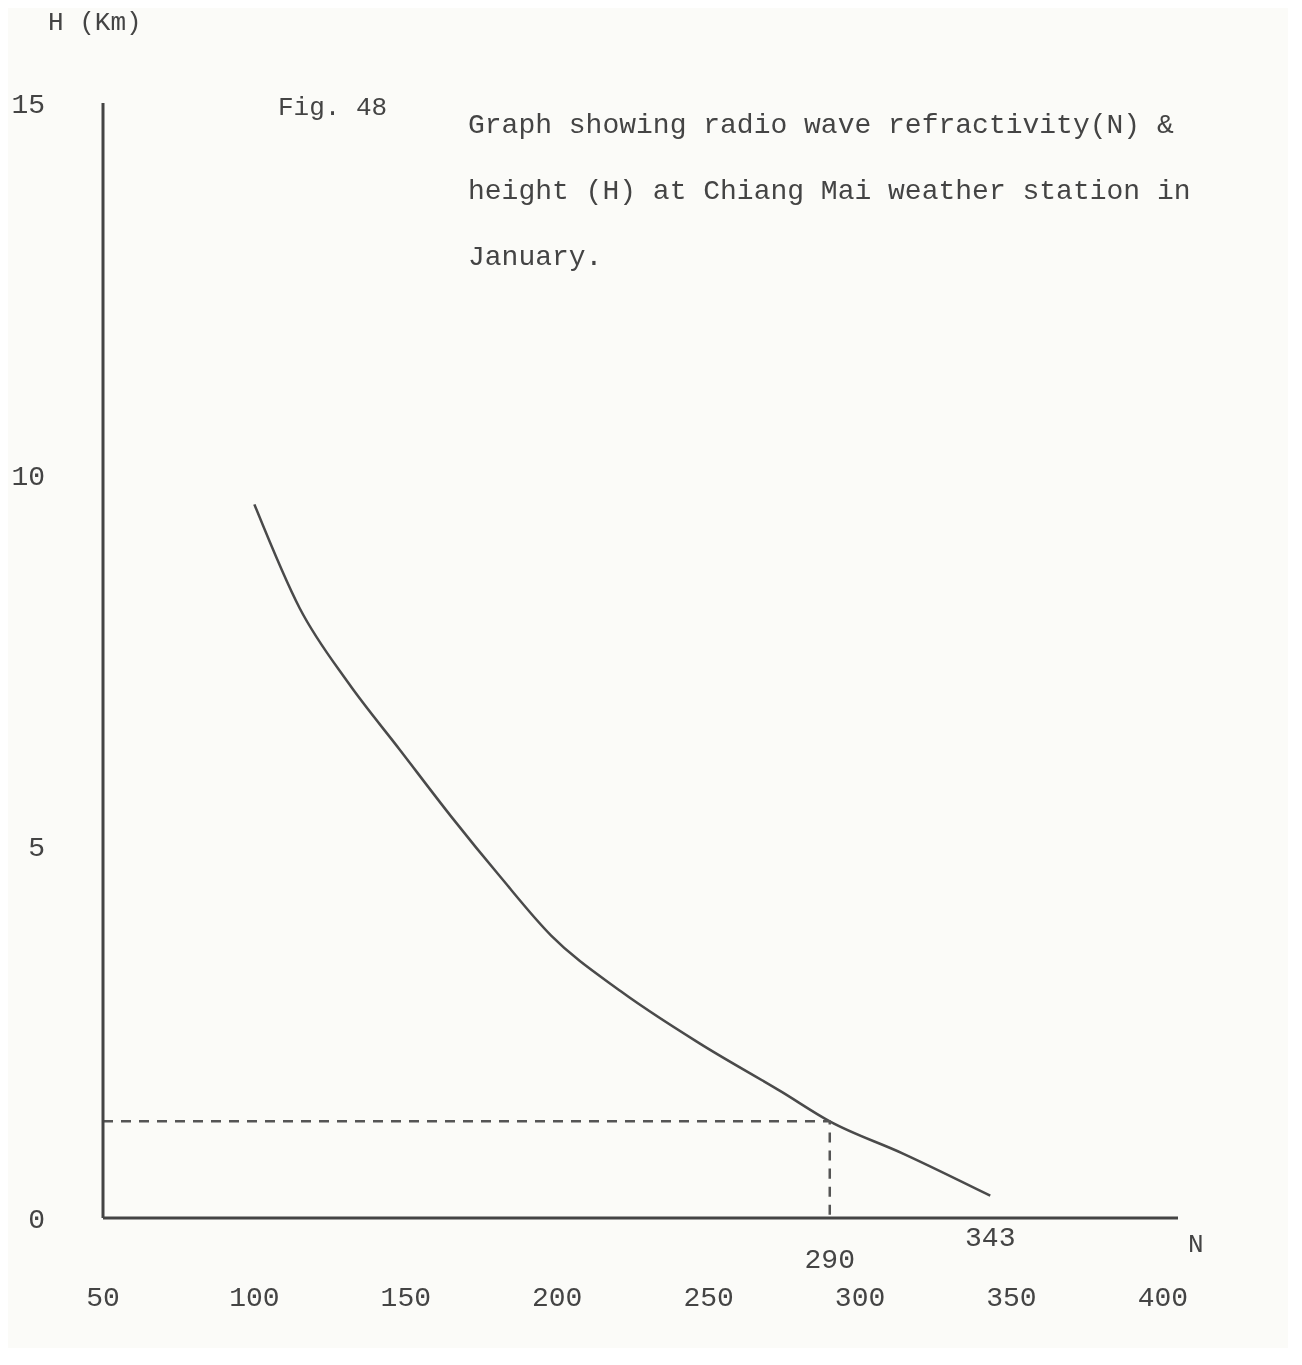  Describe the element at coordinates (103, 1298) in the screenshot. I see `x-tick-label: 50` at that location.